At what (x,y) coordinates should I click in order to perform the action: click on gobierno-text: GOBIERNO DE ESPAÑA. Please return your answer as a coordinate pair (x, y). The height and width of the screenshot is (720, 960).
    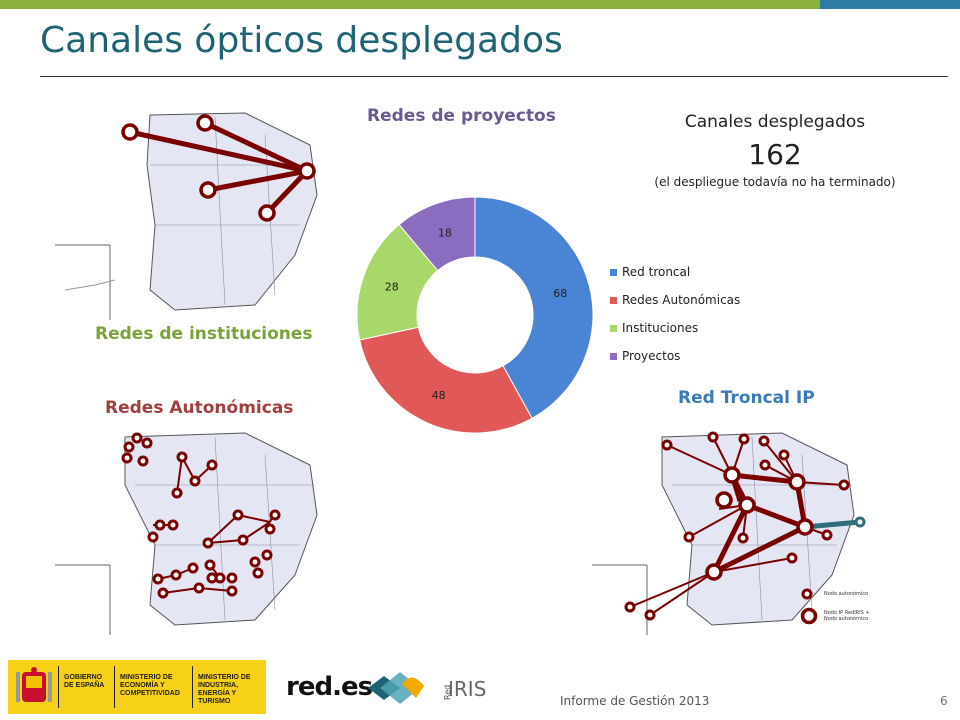
    Looking at the image, I should click on (84, 681).